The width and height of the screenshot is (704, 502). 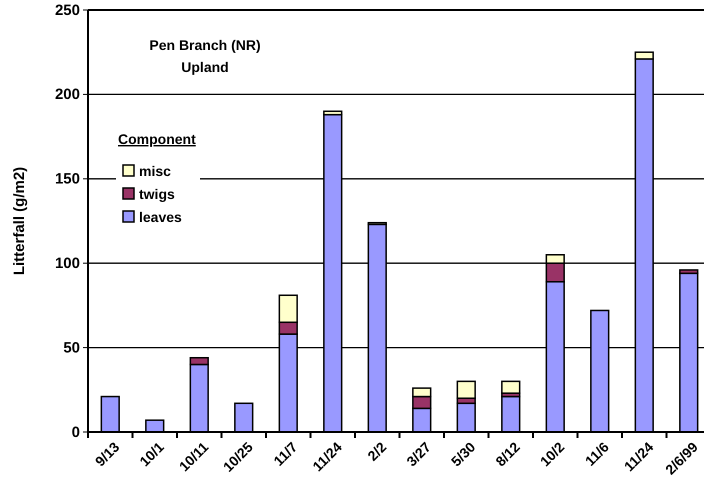 I want to click on x-tick-label: 9/13, so click(x=107, y=454).